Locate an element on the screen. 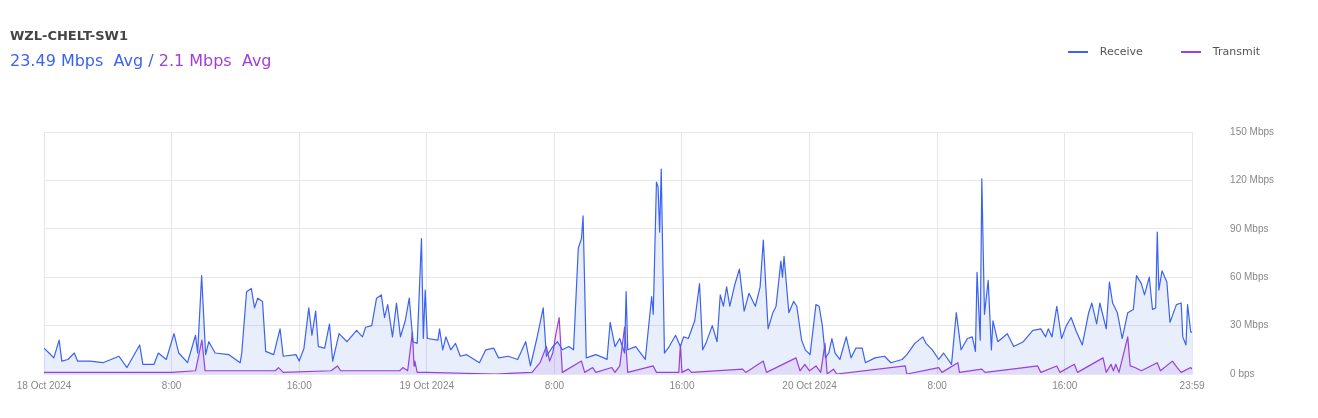 The image size is (1318, 418). legend-label: Receive is located at coordinates (1121, 51).